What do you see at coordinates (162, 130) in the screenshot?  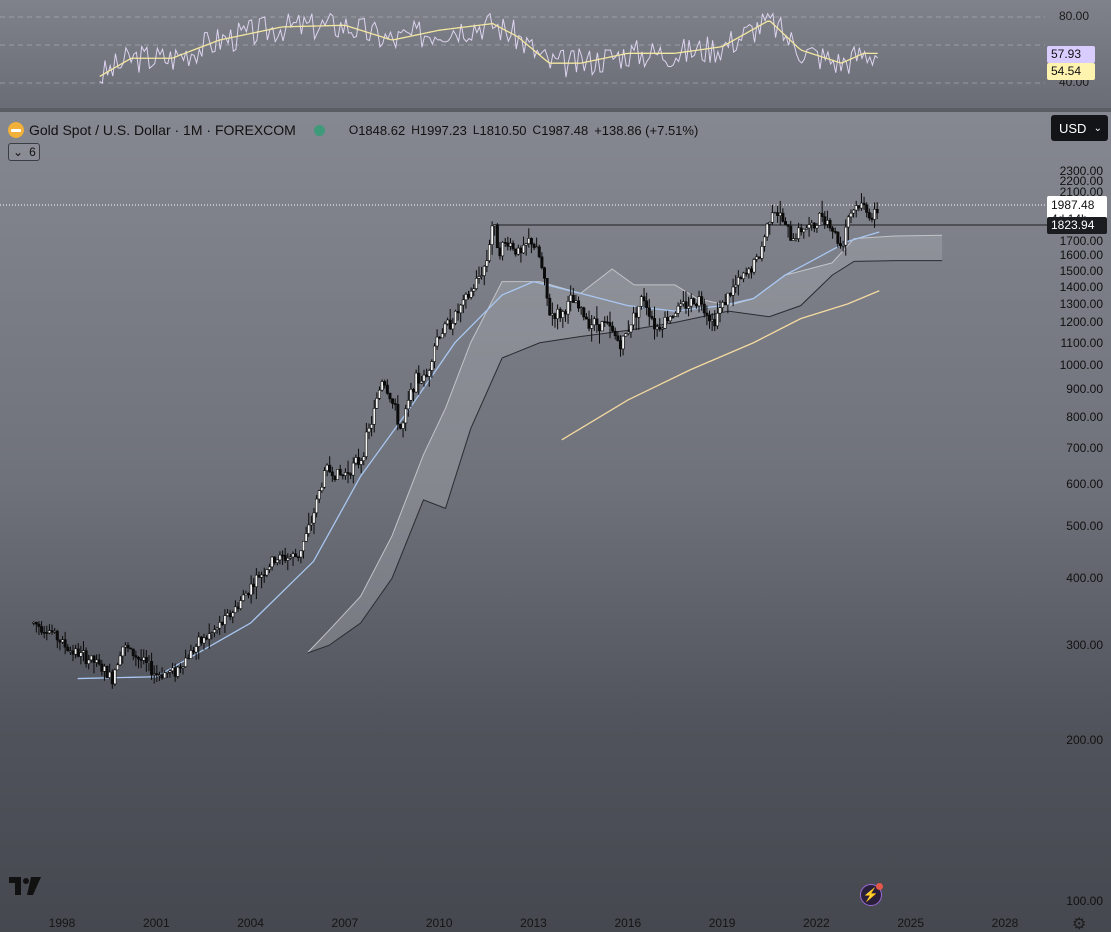 I see `symbol-title: Gold Spot / U.S. Dollar · 1M · FOREXCOM` at bounding box center [162, 130].